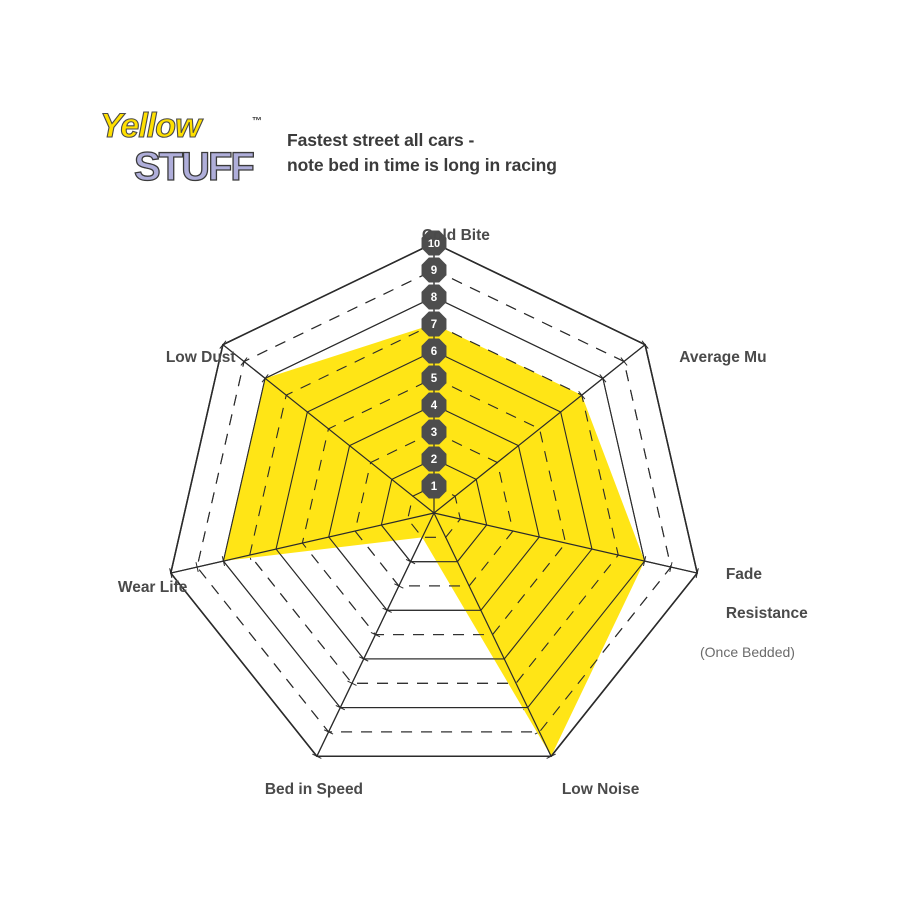 This screenshot has height=900, width=900. I want to click on scale-badge-label: 8, so click(434, 298).